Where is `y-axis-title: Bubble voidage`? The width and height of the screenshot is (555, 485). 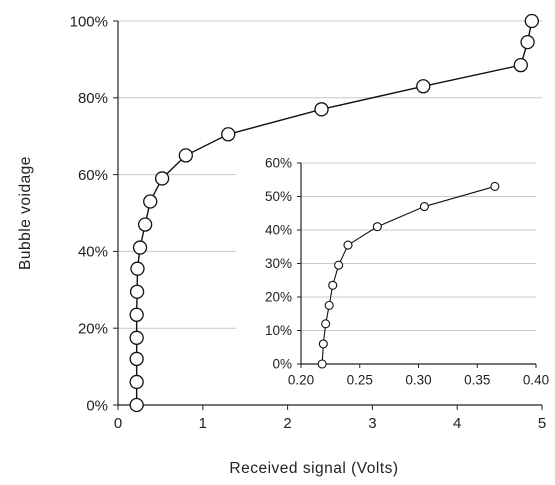
y-axis-title: Bubble voidage is located at coordinates (25, 213).